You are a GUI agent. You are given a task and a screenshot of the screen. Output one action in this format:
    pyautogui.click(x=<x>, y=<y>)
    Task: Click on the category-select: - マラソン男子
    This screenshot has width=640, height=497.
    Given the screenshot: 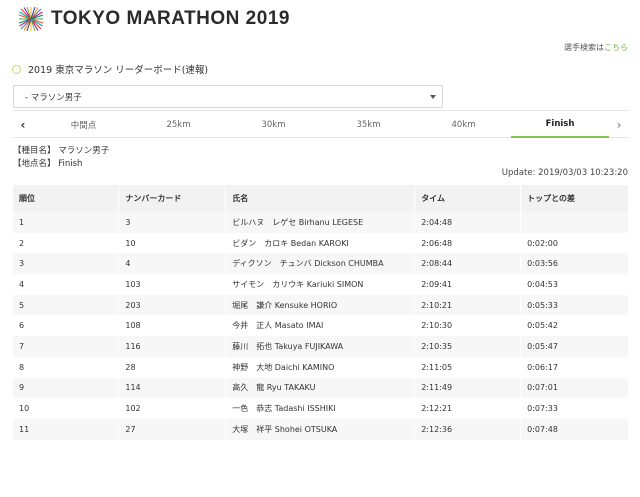 What is the action you would take?
    pyautogui.click(x=228, y=96)
    